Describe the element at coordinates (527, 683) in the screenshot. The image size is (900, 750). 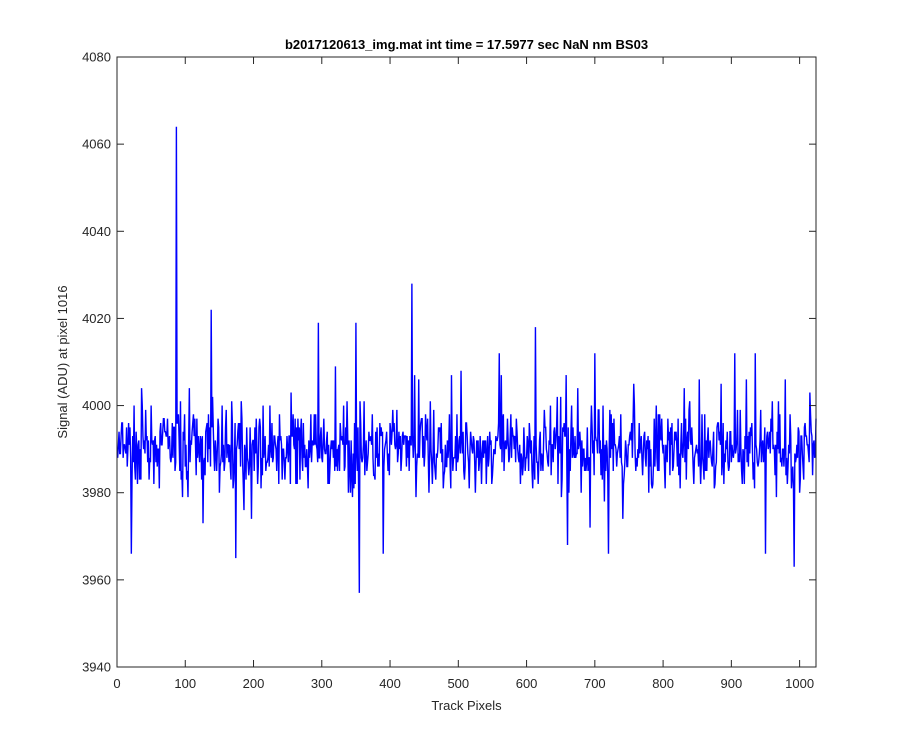
I see `x-tick-label: 600` at that location.